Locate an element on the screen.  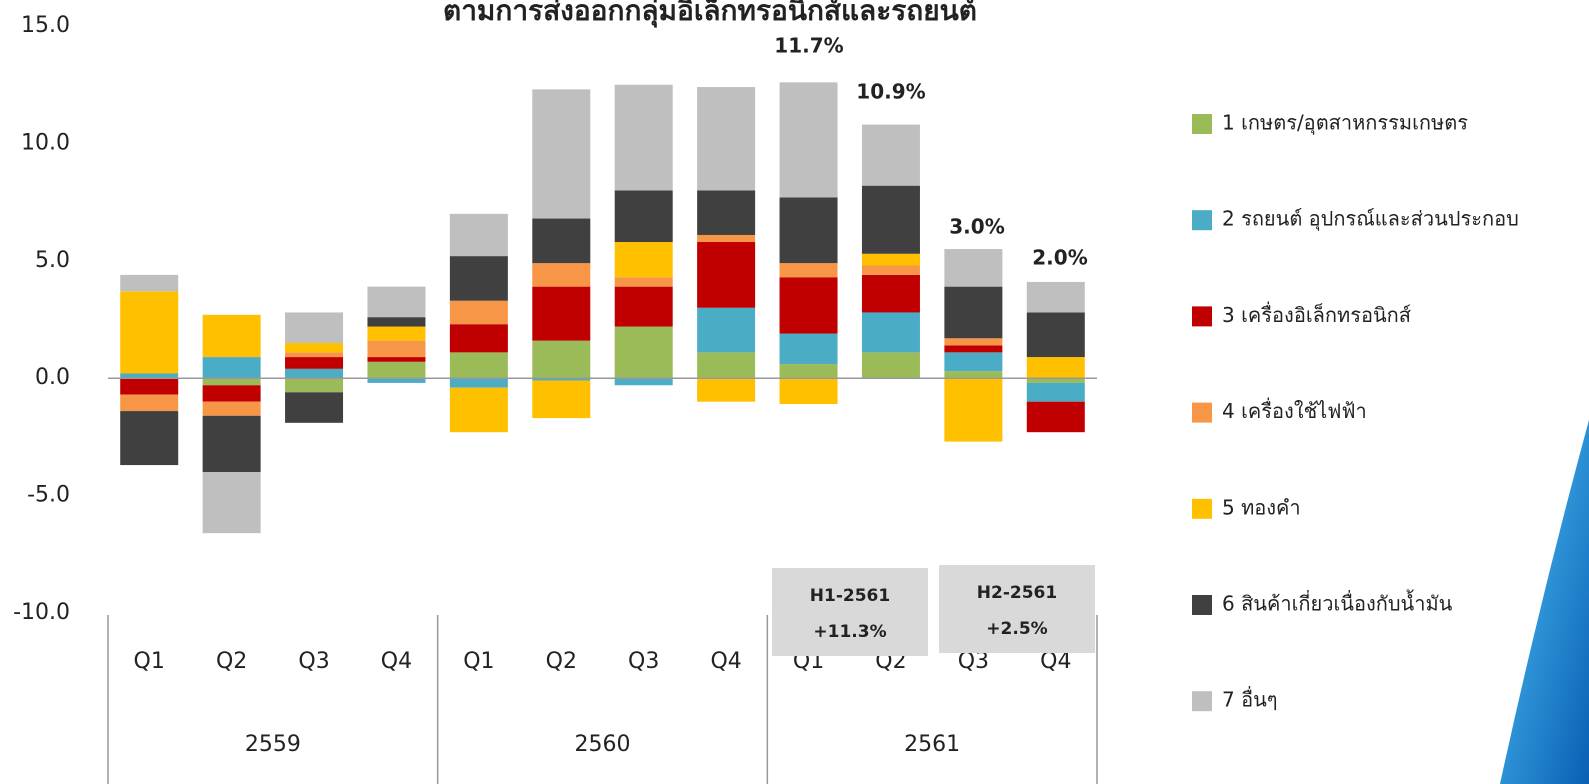
y-tick-label: 5.0 is located at coordinates (52, 260).